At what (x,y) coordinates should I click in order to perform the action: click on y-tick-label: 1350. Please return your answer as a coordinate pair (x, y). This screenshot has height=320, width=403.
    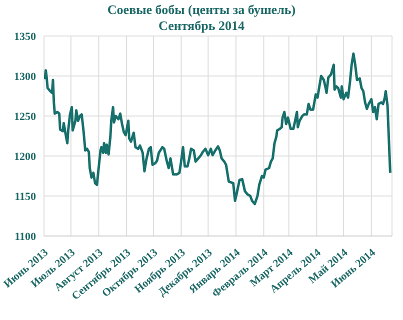
    Looking at the image, I should click on (25, 36).